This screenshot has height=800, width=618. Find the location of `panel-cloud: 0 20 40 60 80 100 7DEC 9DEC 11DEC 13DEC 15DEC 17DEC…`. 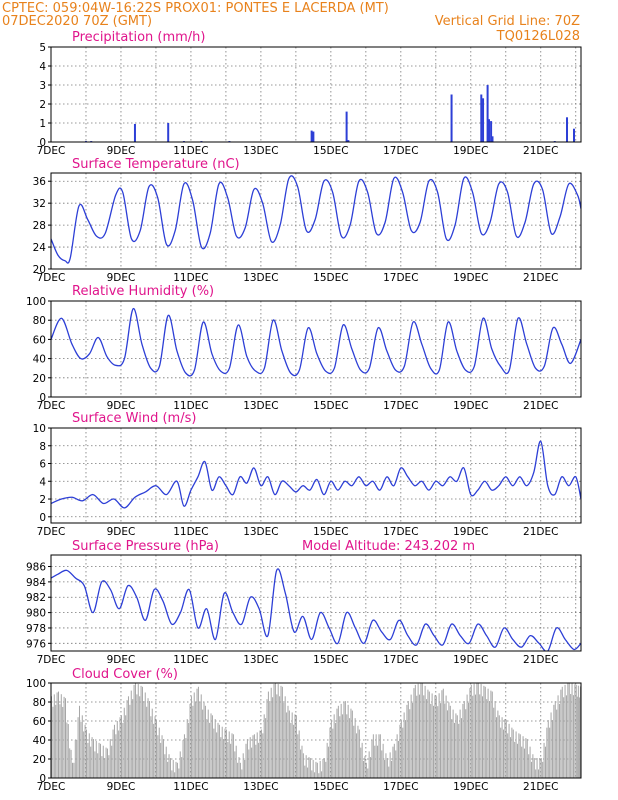

panel-cloud: 0 20 40 60 80 100 7DEC 9DEC 11DEC 13DEC 15DEC 17DEC… is located at coordinates (304, 730).